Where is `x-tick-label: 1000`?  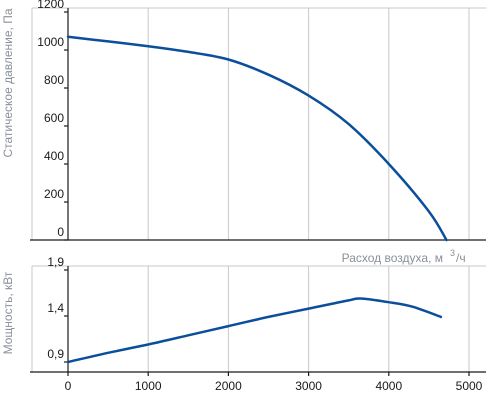 x-tick-label: 1000 is located at coordinates (148, 386).